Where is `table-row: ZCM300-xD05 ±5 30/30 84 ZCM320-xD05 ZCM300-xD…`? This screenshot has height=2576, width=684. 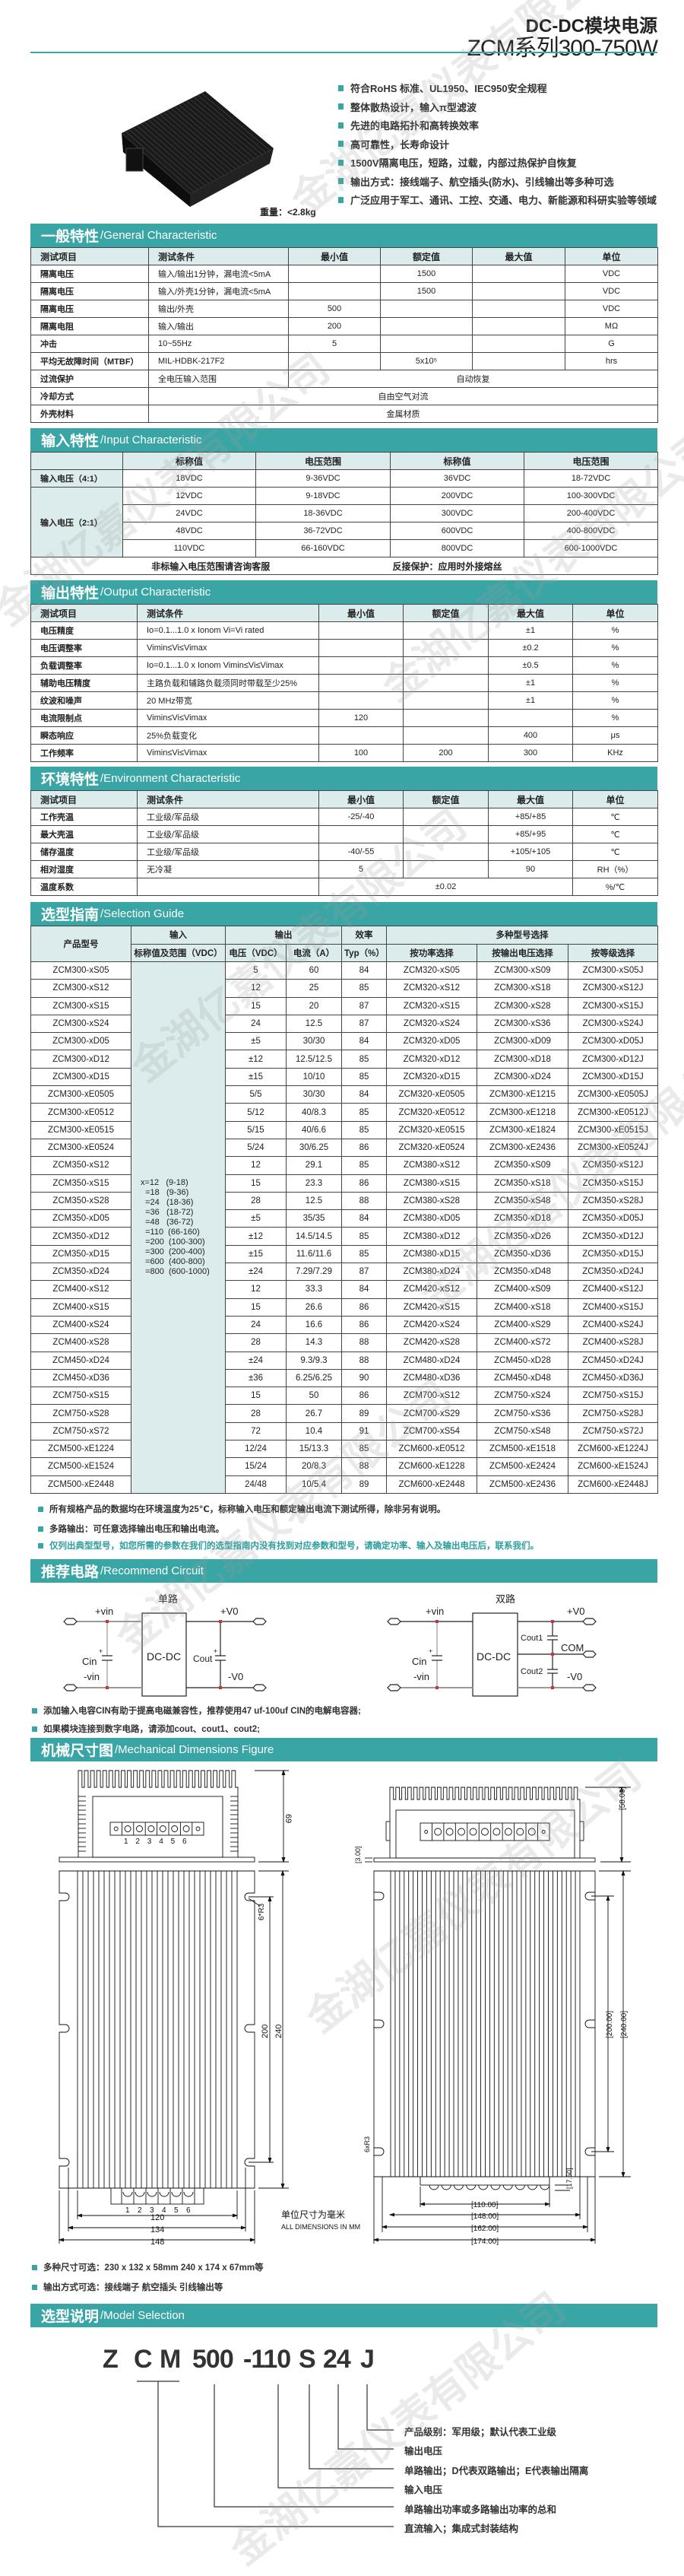
table-row: ZCM300-xD05 ±5 30/30 84 ZCM320-xD05 ZCM300-xD… is located at coordinates (345, 1041).